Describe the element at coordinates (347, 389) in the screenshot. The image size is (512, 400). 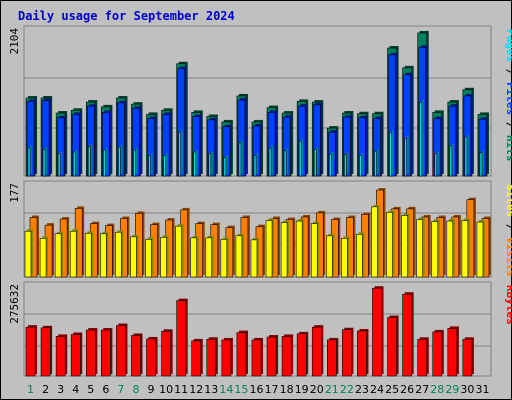
I see `day-label: 22` at that location.